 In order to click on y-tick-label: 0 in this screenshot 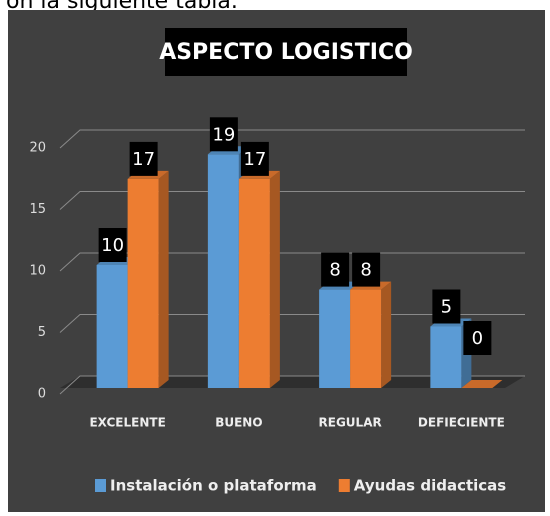, I will do `click(42, 394)`.